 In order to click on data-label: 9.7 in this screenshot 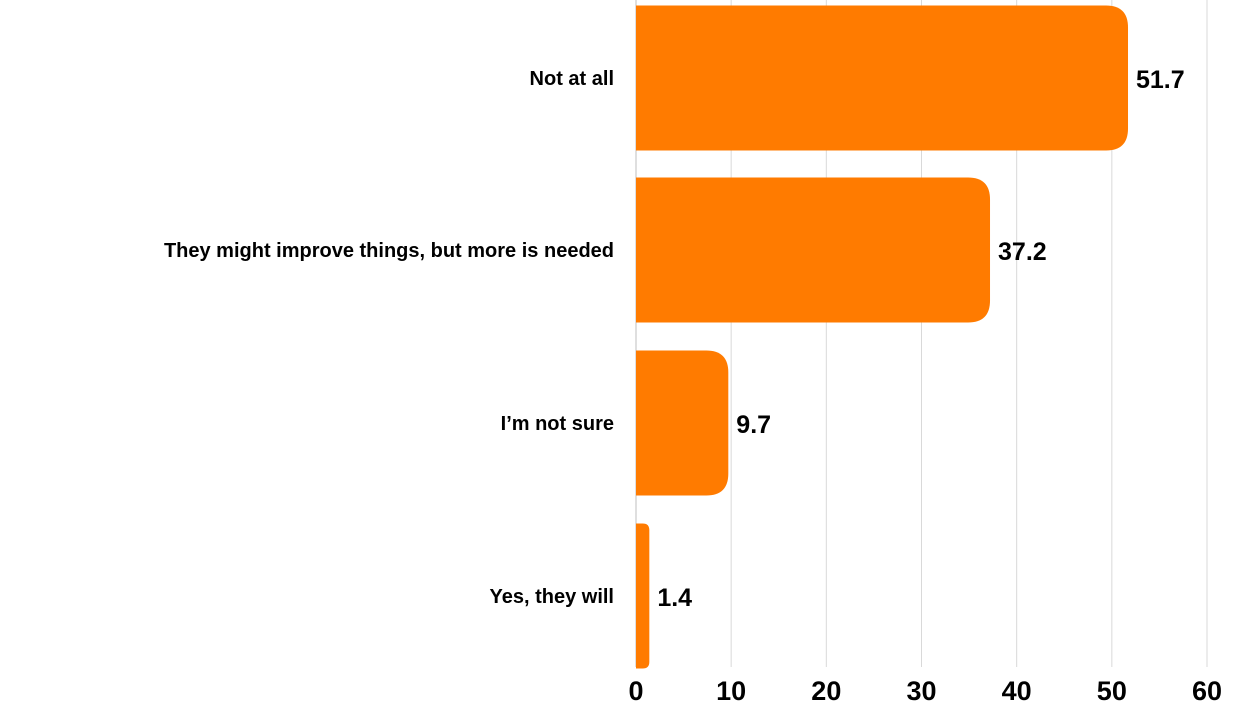, I will do `click(753, 425)`.